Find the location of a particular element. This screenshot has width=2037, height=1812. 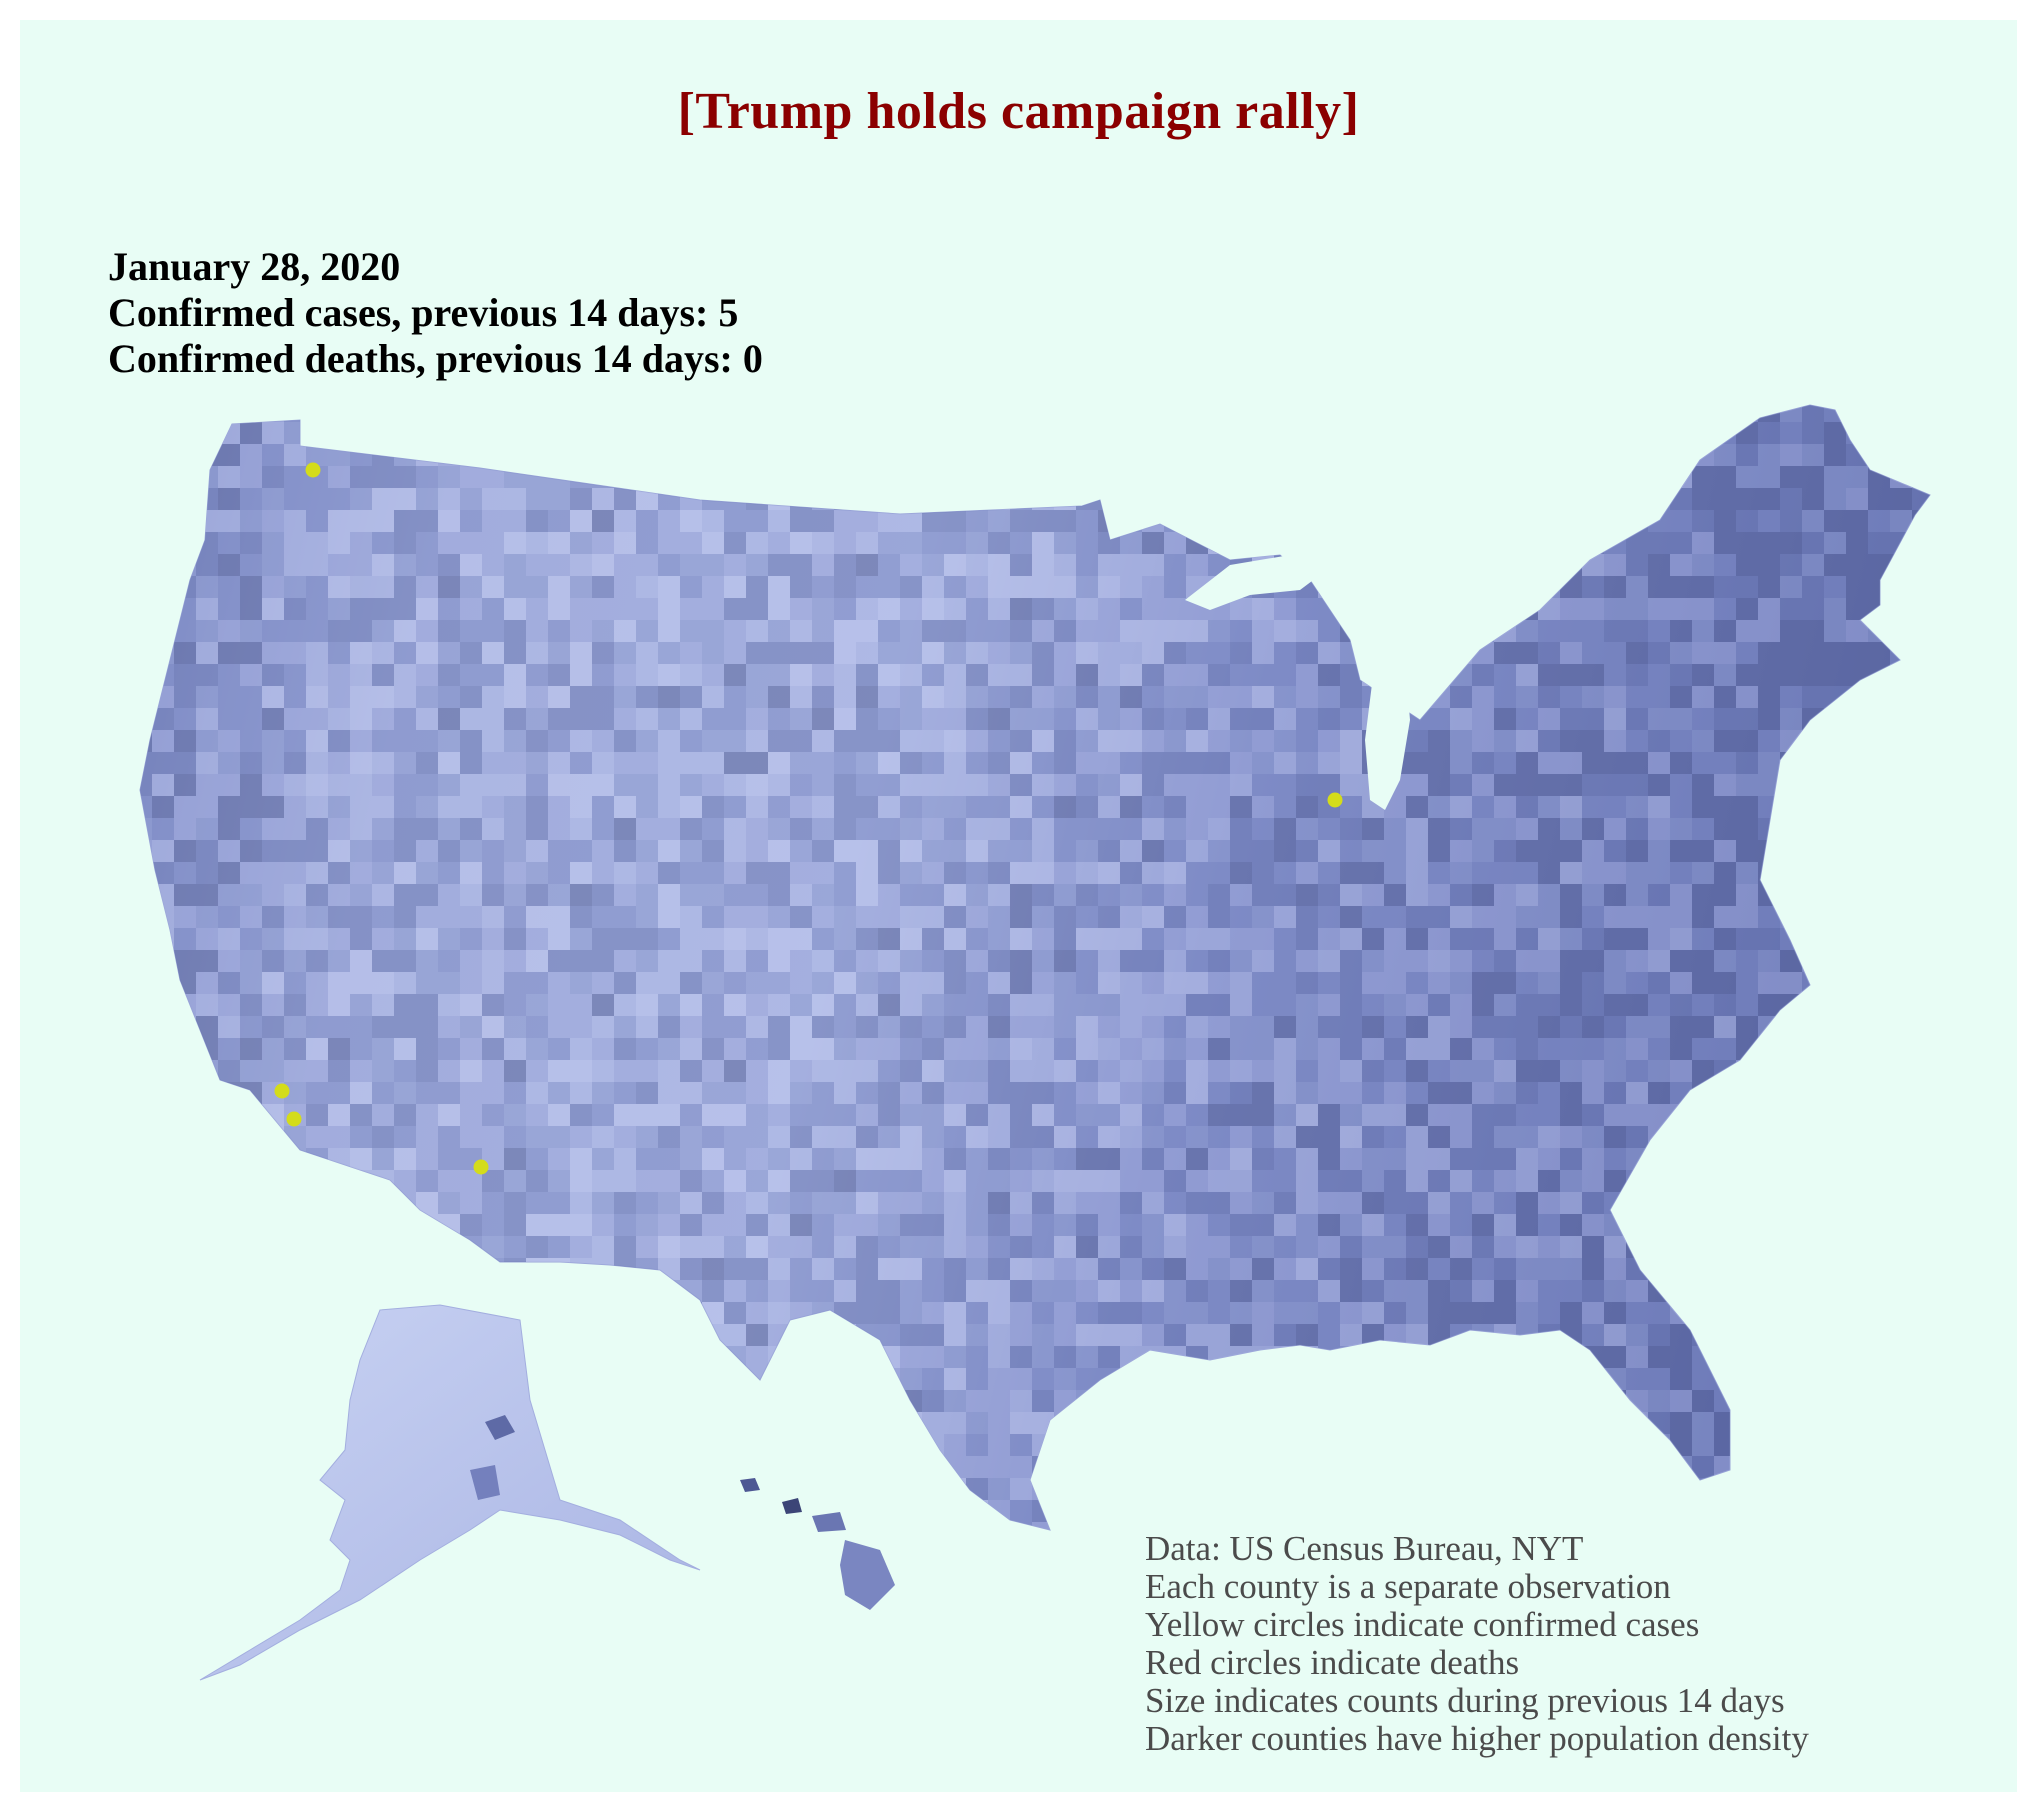

hawaii-oahu is located at coordinates (792, 1506).